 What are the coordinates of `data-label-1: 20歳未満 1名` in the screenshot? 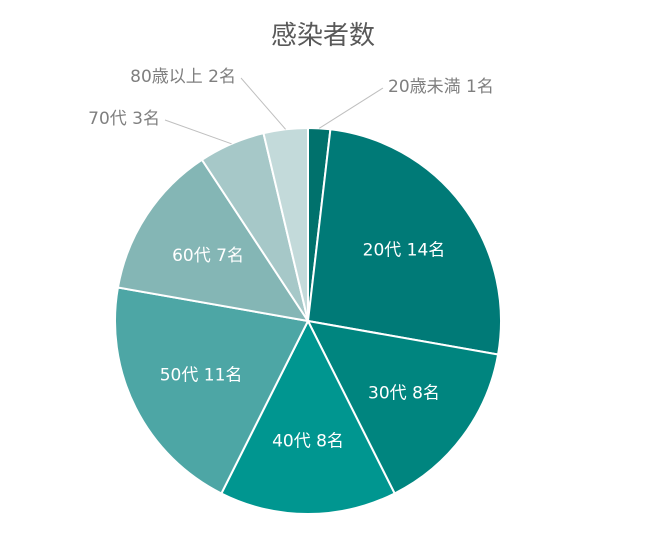 It's located at (441, 87).